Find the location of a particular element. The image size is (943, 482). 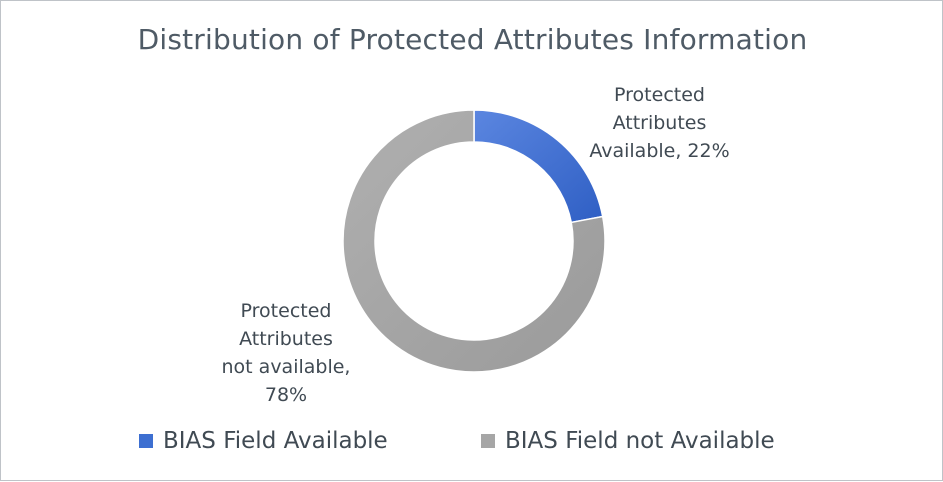

legend-item-not-available: BIAS Field not Available is located at coordinates (628, 441).